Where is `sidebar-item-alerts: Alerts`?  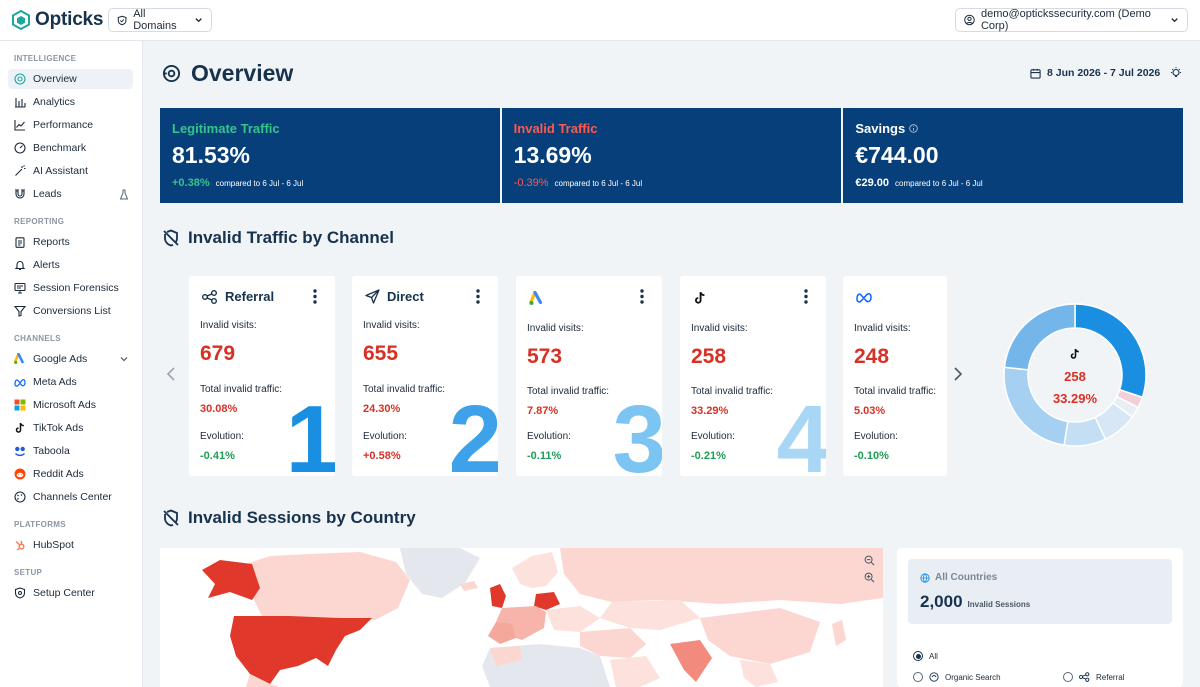
sidebar-item-alerts: Alerts is located at coordinates (70, 265).